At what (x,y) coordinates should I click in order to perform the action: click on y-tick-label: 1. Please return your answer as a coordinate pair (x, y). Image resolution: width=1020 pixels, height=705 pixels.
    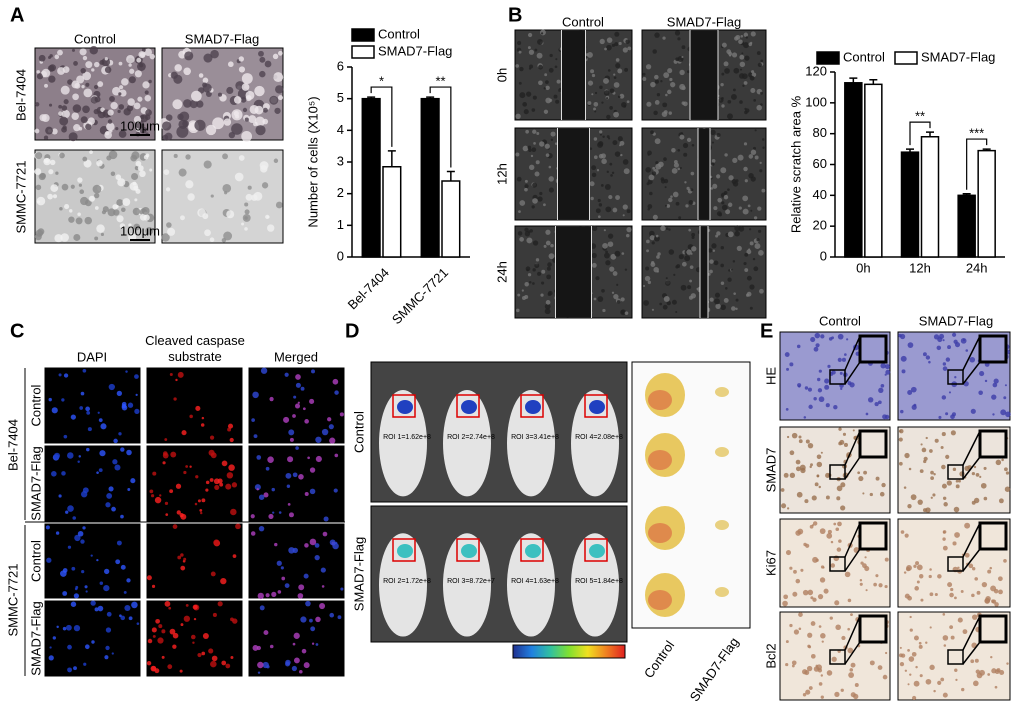
    Looking at the image, I should click on (340, 224).